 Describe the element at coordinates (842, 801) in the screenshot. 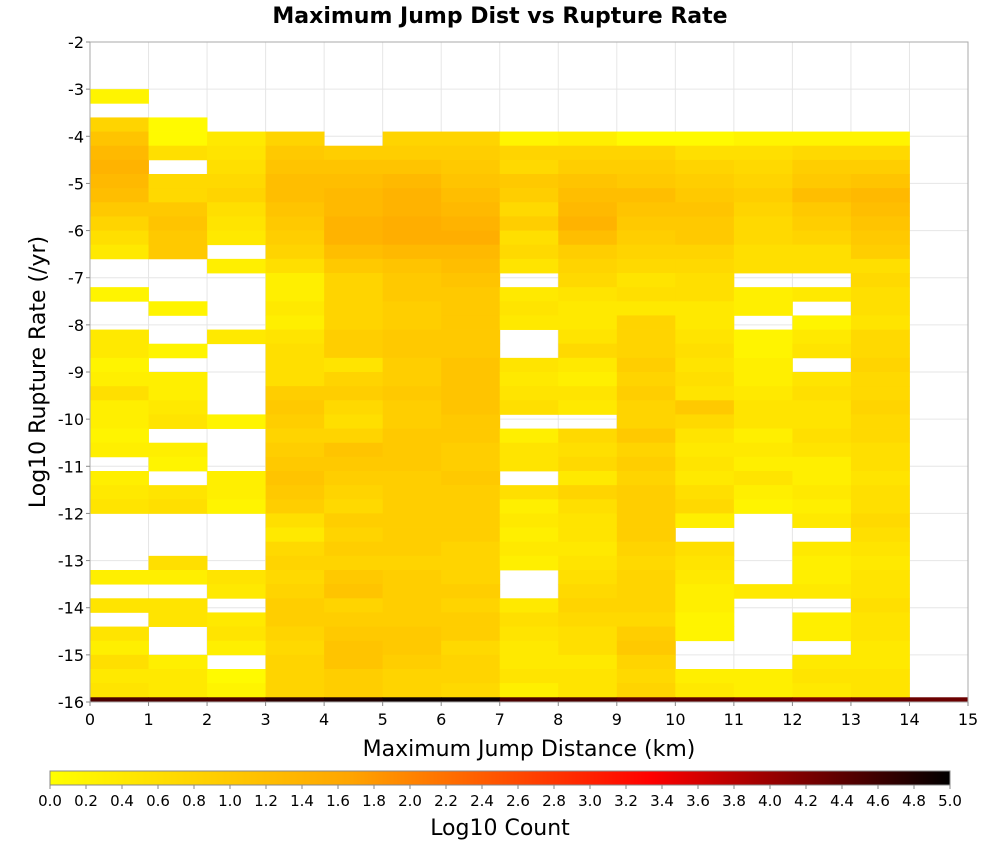

I see `colorbar-tick-label: 4.4` at that location.